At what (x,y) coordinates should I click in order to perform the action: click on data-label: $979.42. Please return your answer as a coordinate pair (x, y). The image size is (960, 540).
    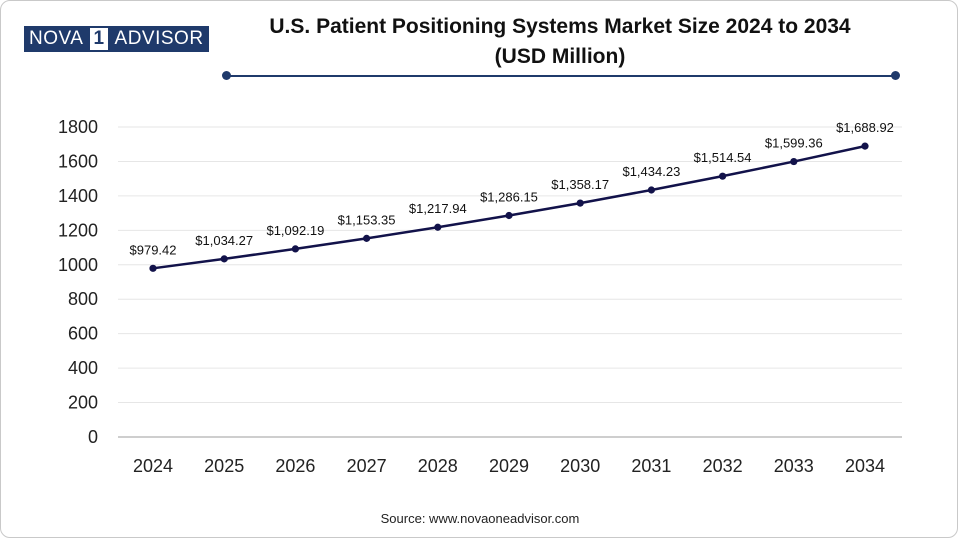
    Looking at the image, I should click on (153, 249).